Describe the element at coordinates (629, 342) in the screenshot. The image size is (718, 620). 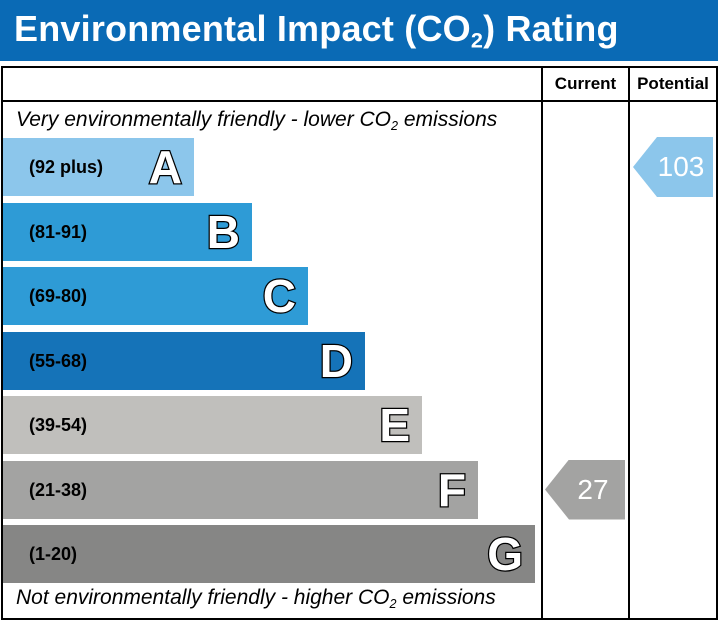
I see `column-divider-potential` at that location.